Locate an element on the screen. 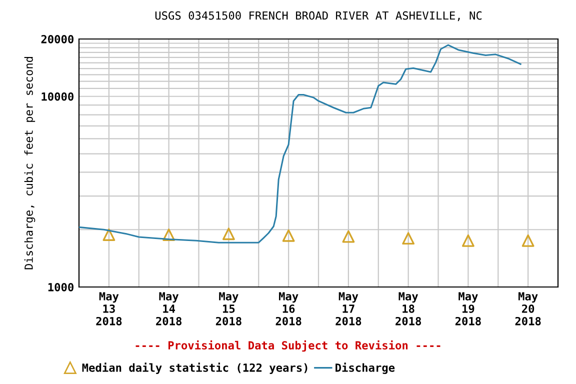  x-tick-label: May 15 2018 is located at coordinates (229, 309).